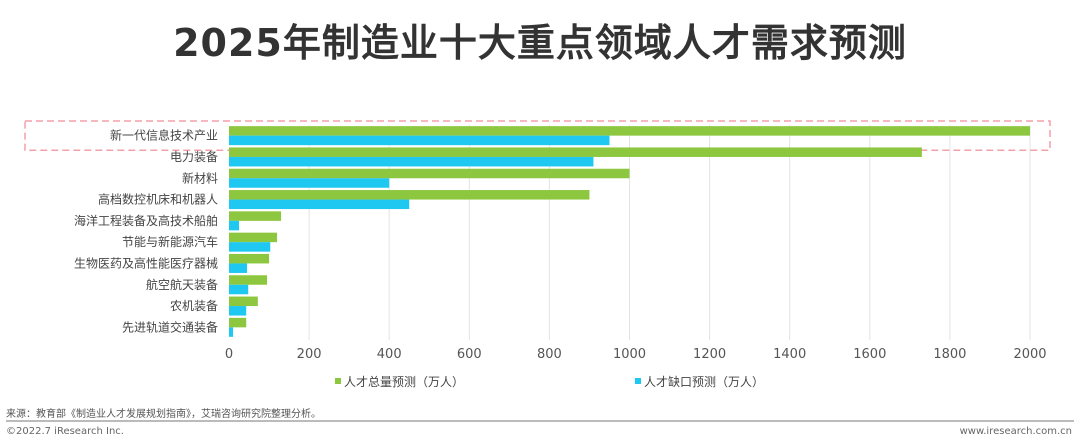  I want to click on category-label: 高档数控机床和机器人, so click(158, 199).